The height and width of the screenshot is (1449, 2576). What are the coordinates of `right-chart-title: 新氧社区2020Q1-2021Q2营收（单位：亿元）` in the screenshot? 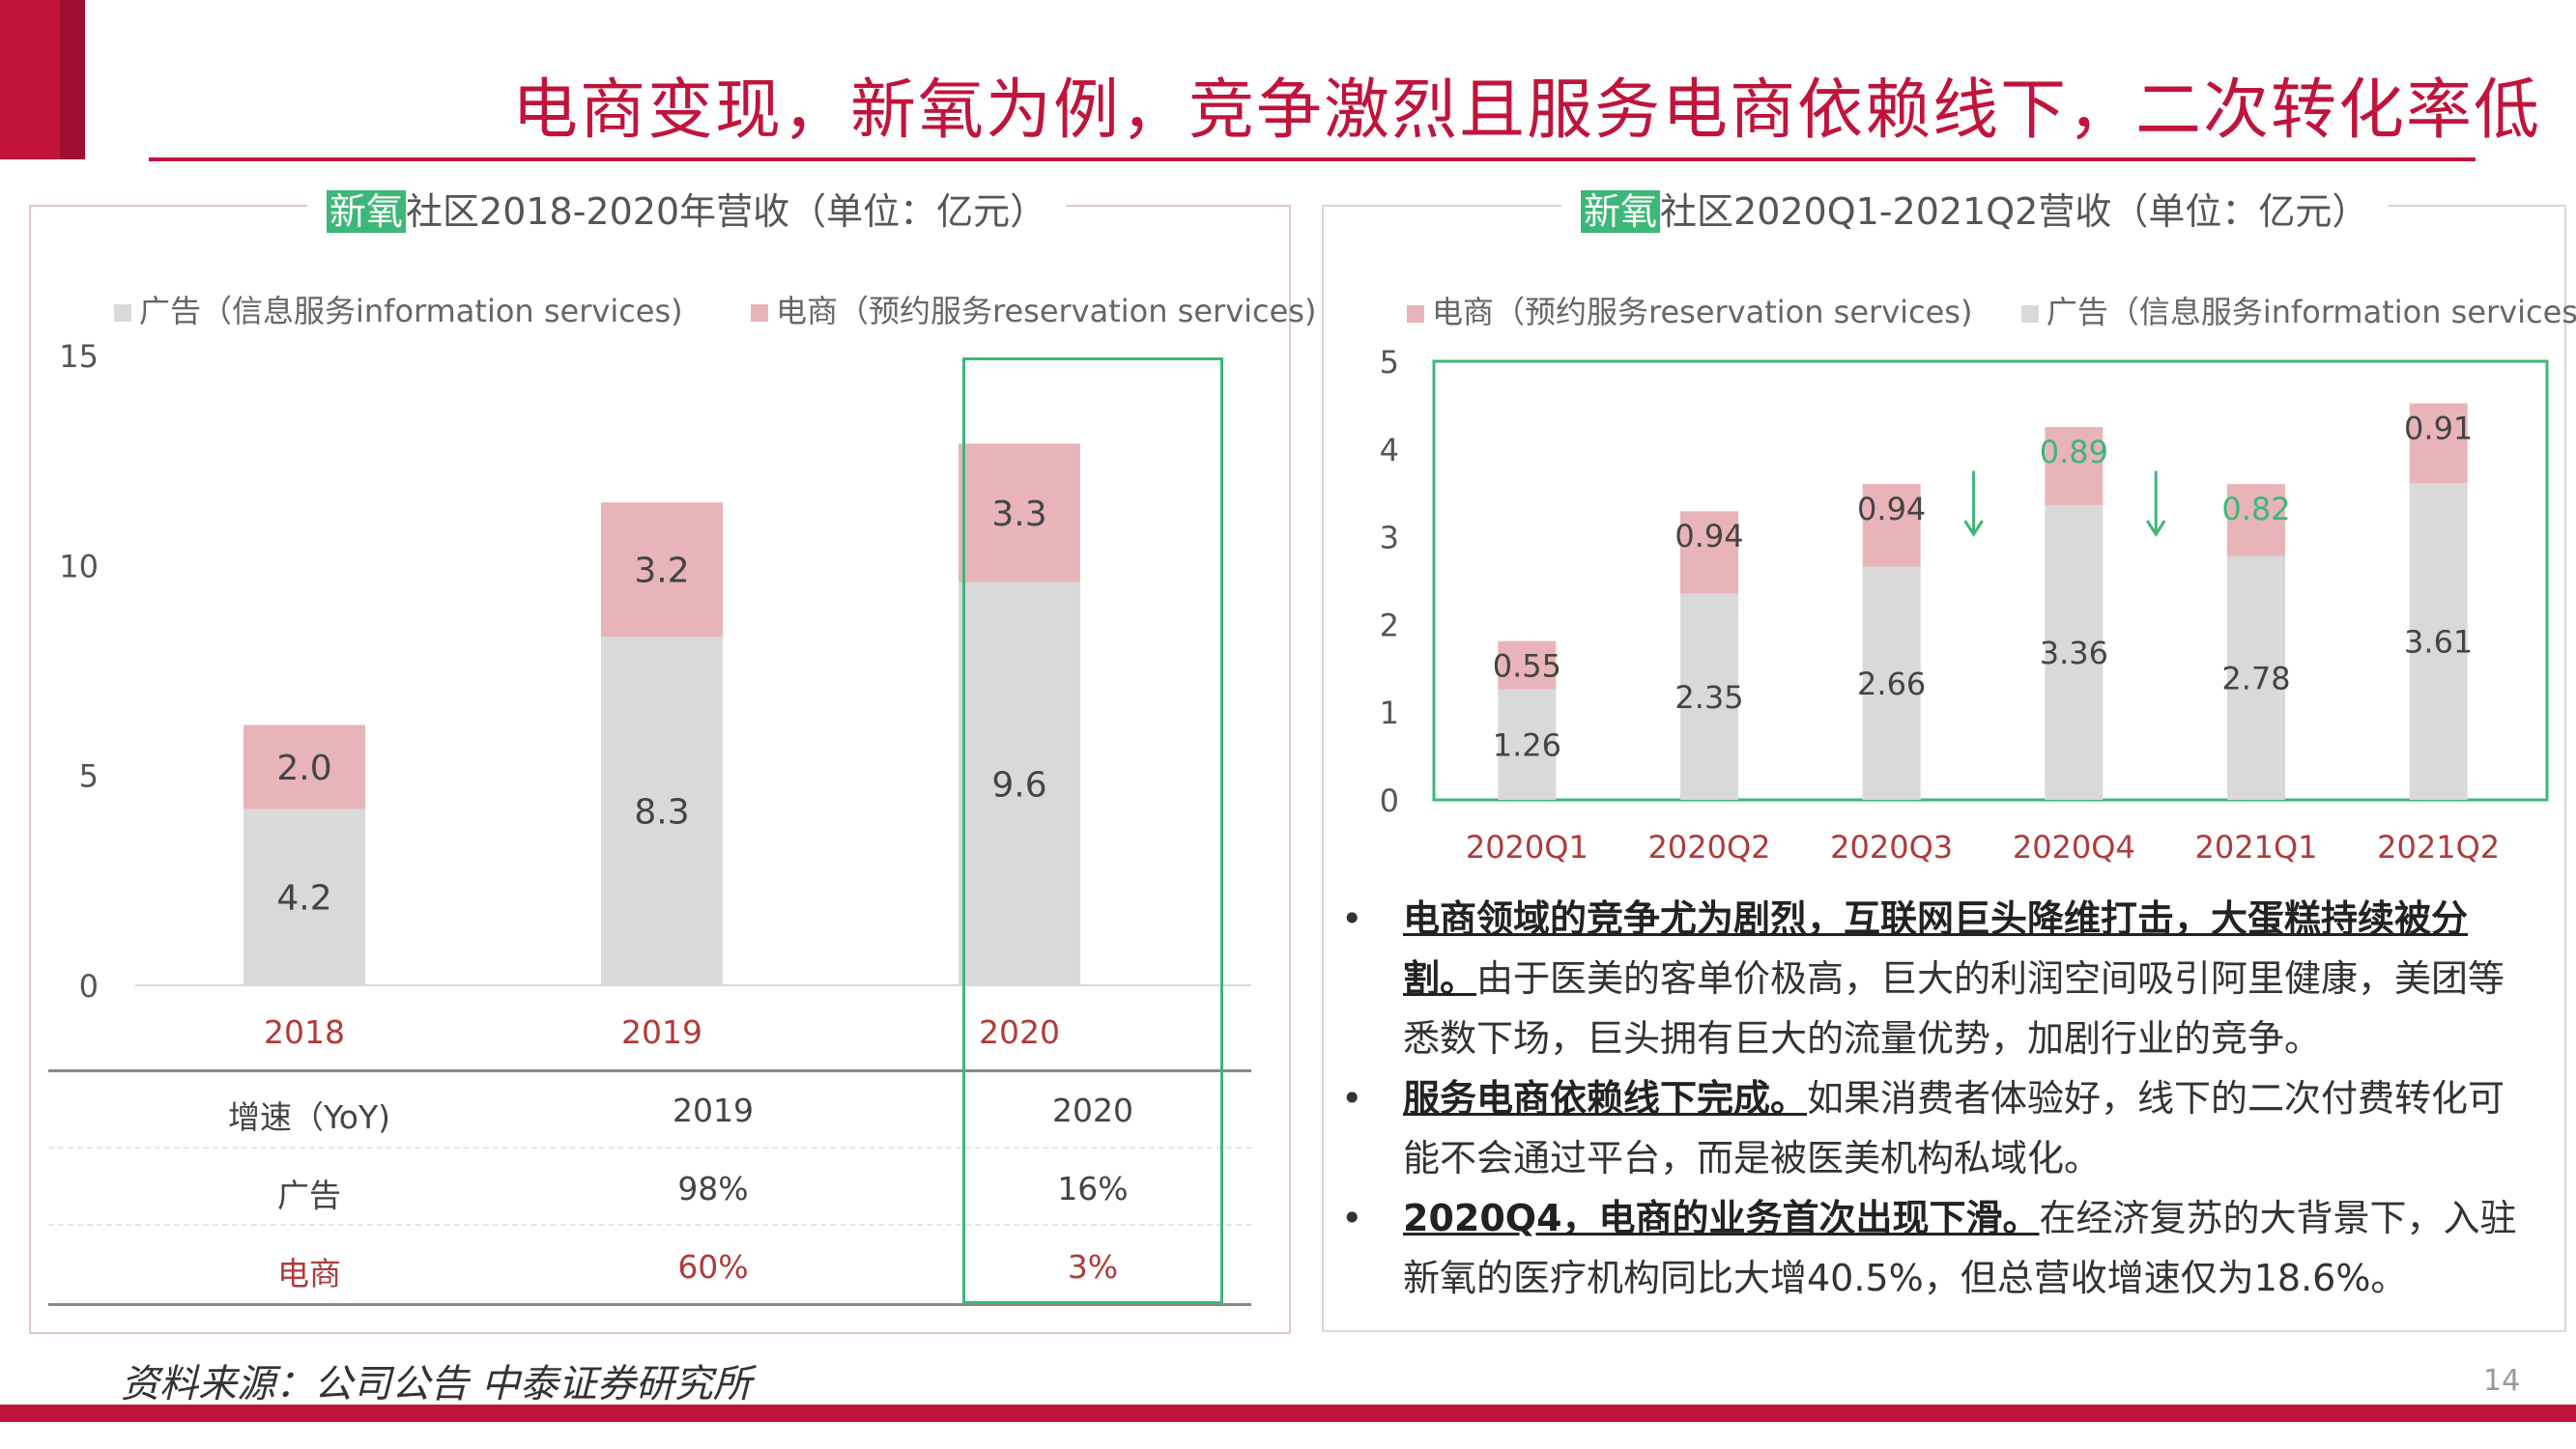 It's located at (1975, 208).